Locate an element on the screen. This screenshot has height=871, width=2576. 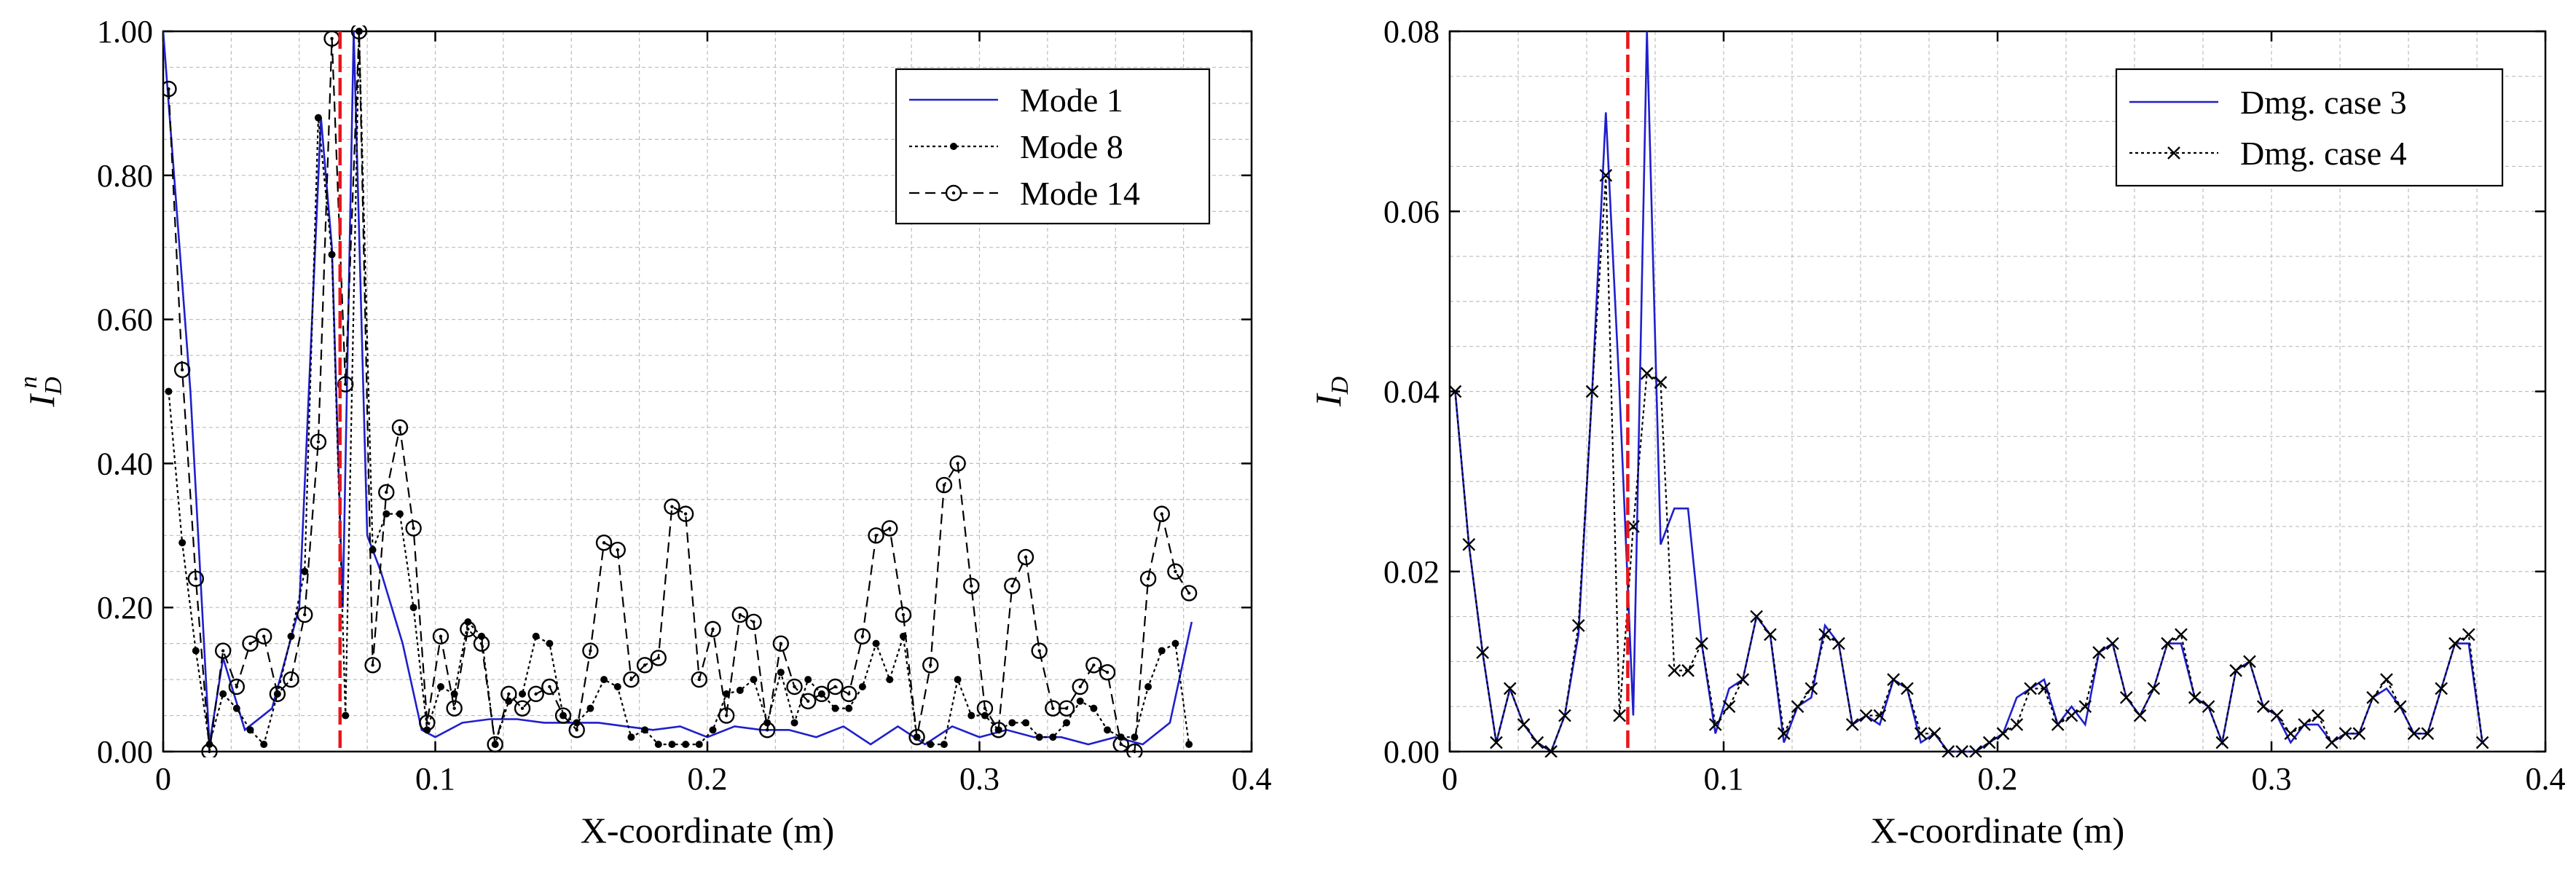
legend-box is located at coordinates (2309, 127).